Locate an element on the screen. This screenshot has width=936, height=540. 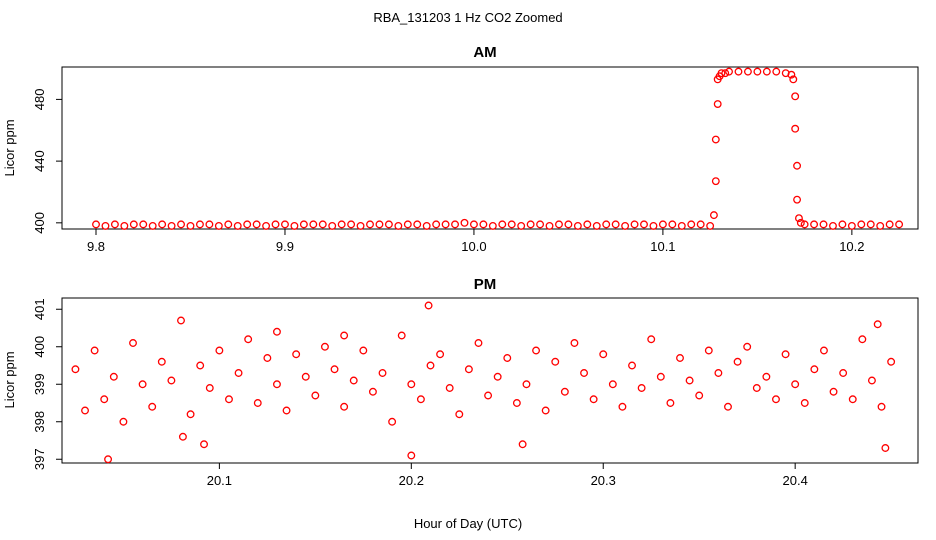
chart-pm-ytick-label: 399 is located at coordinates (39, 384).